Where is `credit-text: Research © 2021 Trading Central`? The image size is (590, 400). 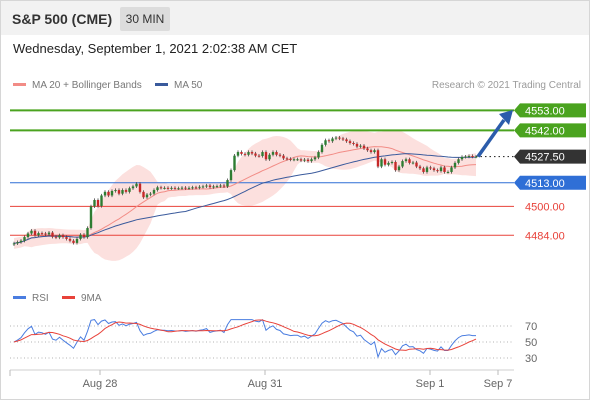 credit-text: Research © 2021 Trading Central is located at coordinates (506, 85).